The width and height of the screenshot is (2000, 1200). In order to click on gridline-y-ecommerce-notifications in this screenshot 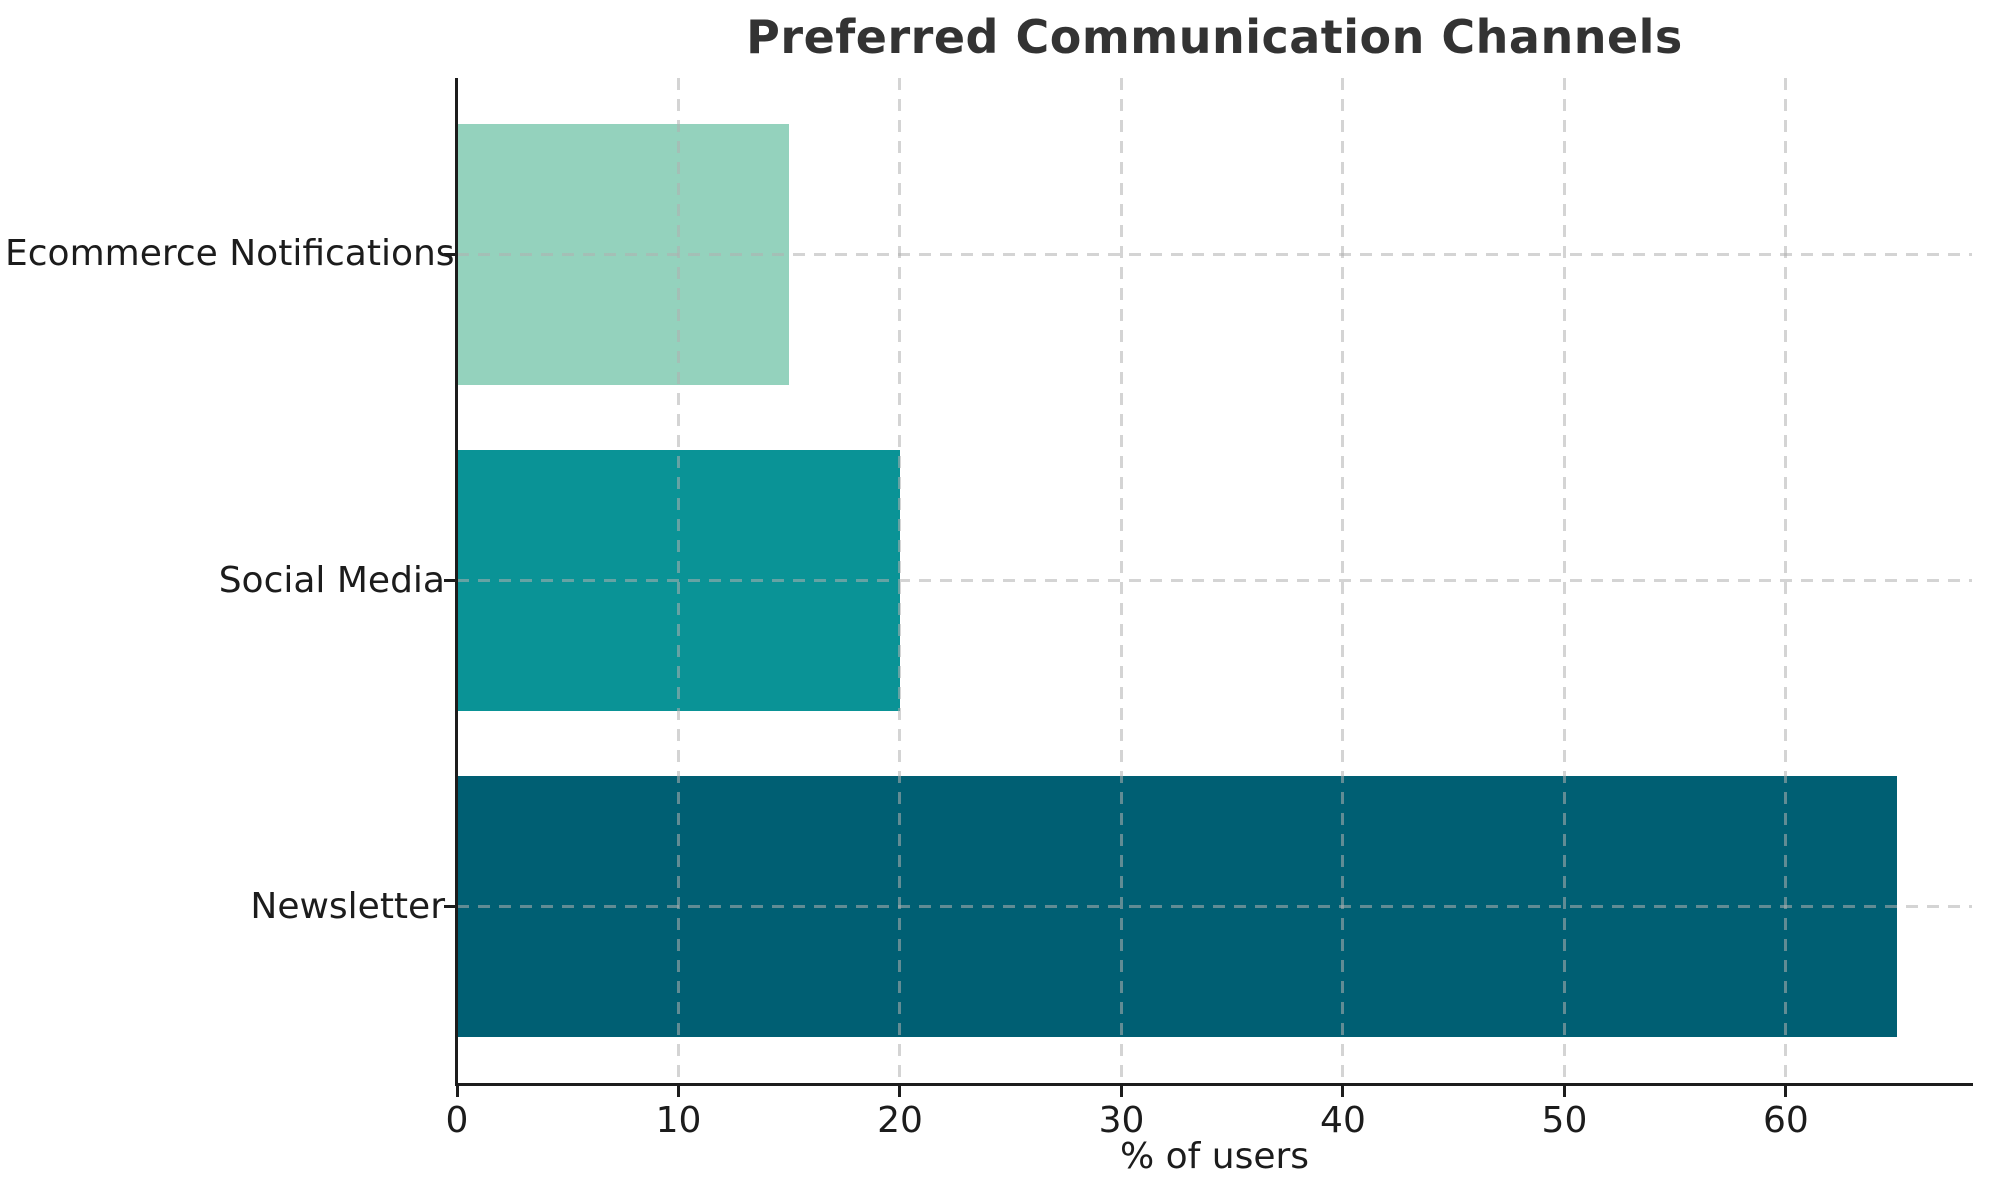, I will do `click(1214, 254)`.